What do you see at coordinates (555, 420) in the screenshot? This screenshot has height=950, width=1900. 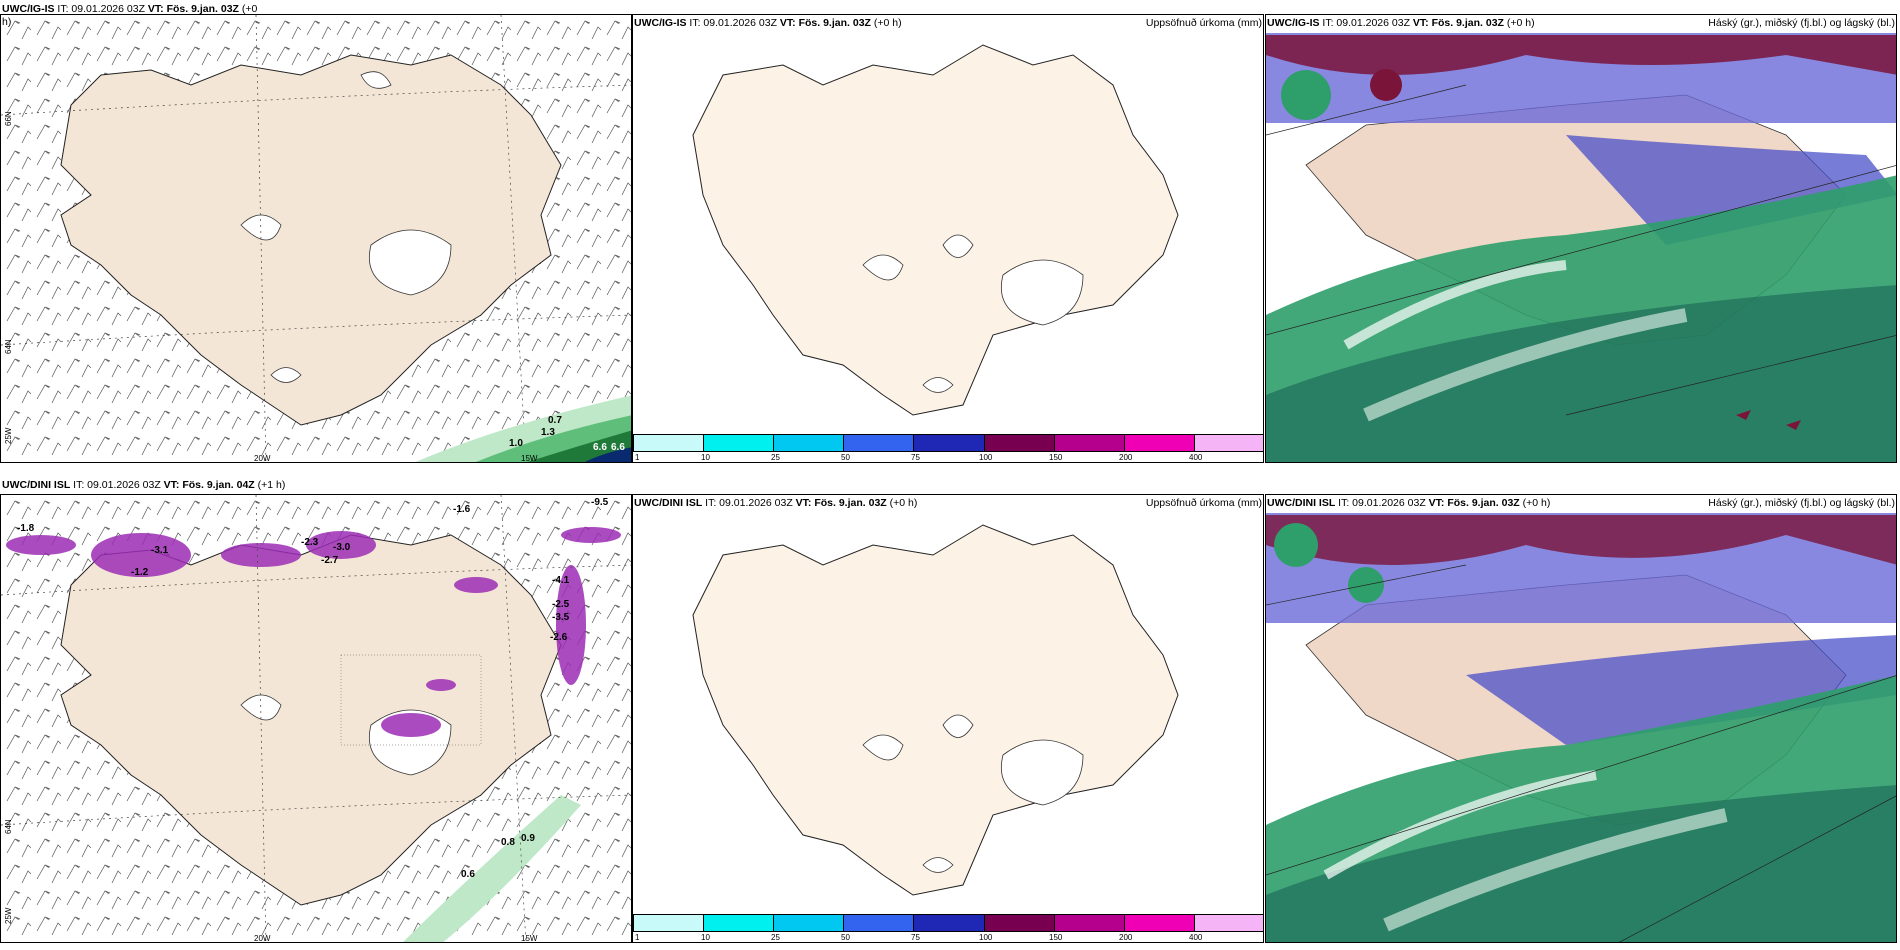 I see `temp-label: 0.7` at bounding box center [555, 420].